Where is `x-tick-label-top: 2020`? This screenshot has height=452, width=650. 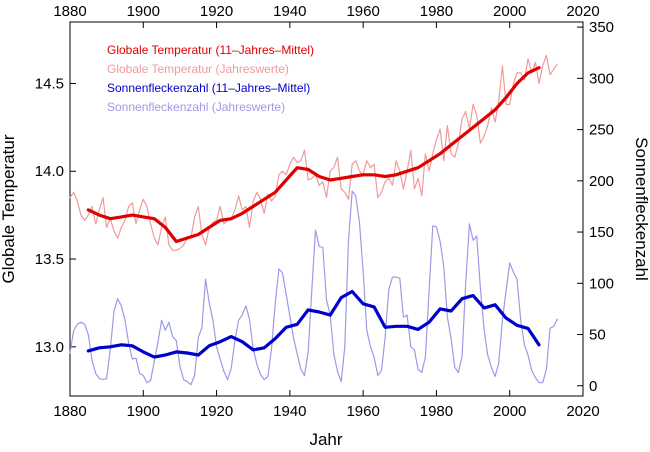
x-tick-label-top: 2020 is located at coordinates (582, 11).